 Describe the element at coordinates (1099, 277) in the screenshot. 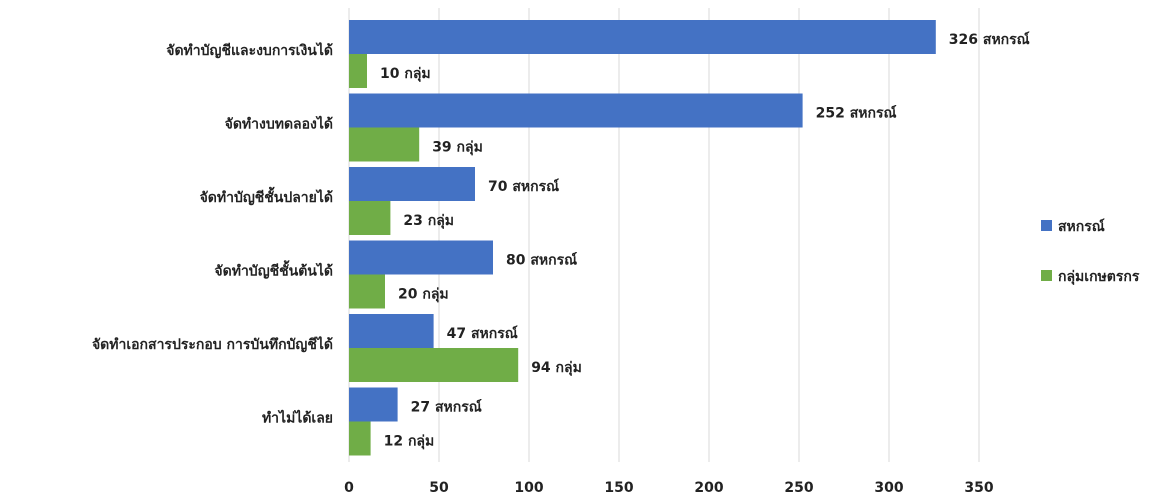

I see `legend-label: กลุ่มเกษตรกร` at that location.